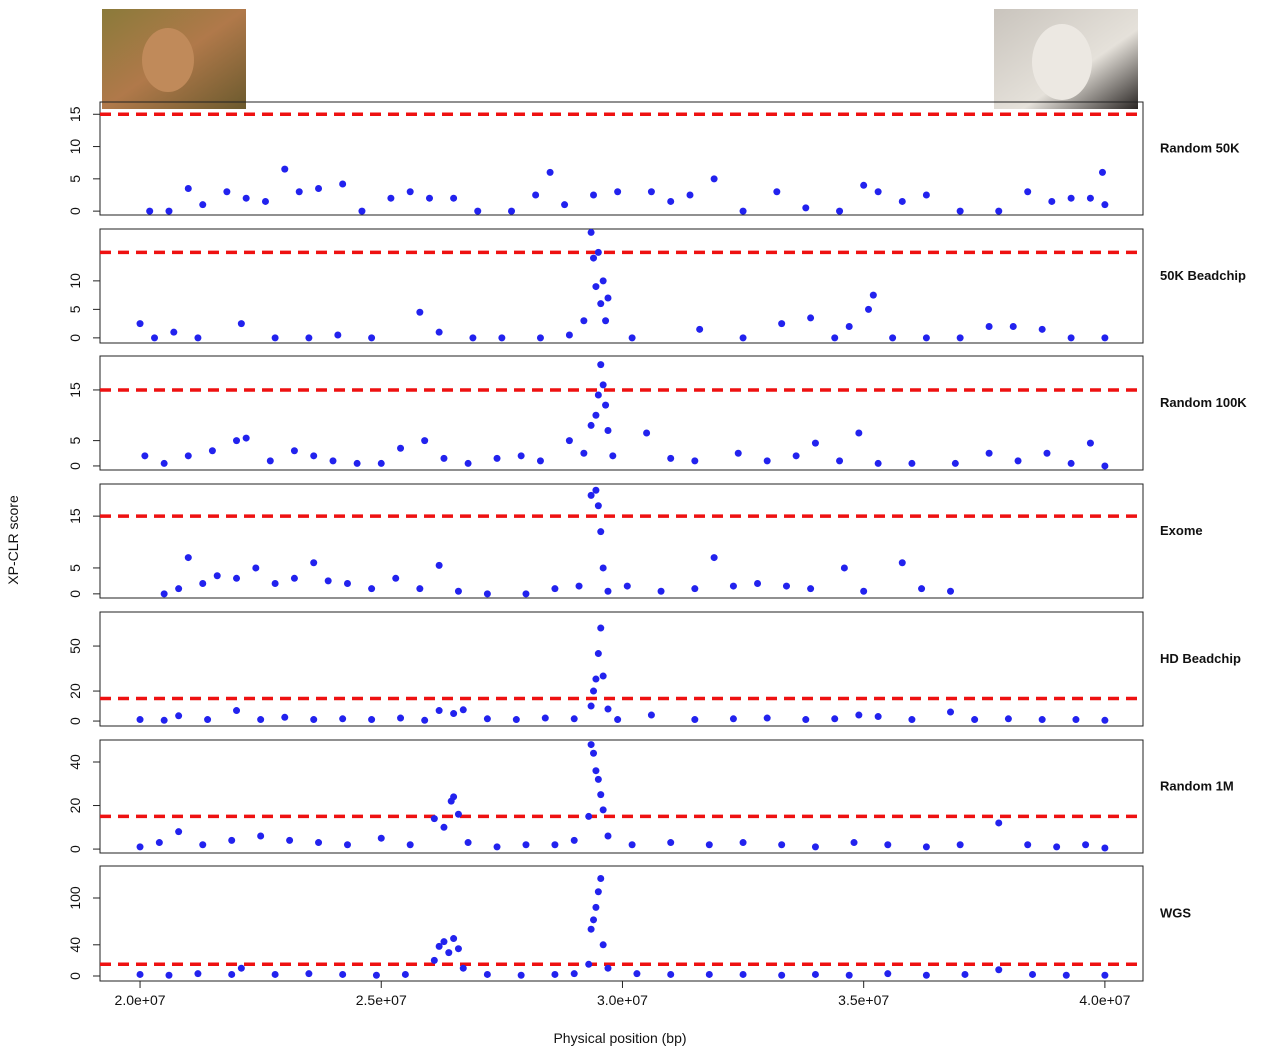  I want to click on x-tick-label: 2.0e+07, so click(140, 1000).